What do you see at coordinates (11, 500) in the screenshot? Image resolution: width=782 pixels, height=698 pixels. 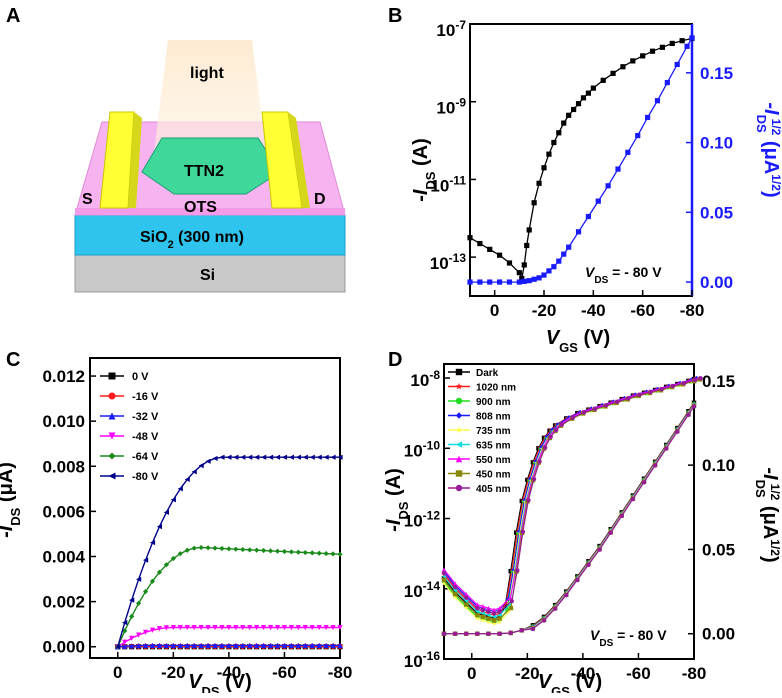 I see `chart-c-ylabel: -IDS (μA)` at bounding box center [11, 500].